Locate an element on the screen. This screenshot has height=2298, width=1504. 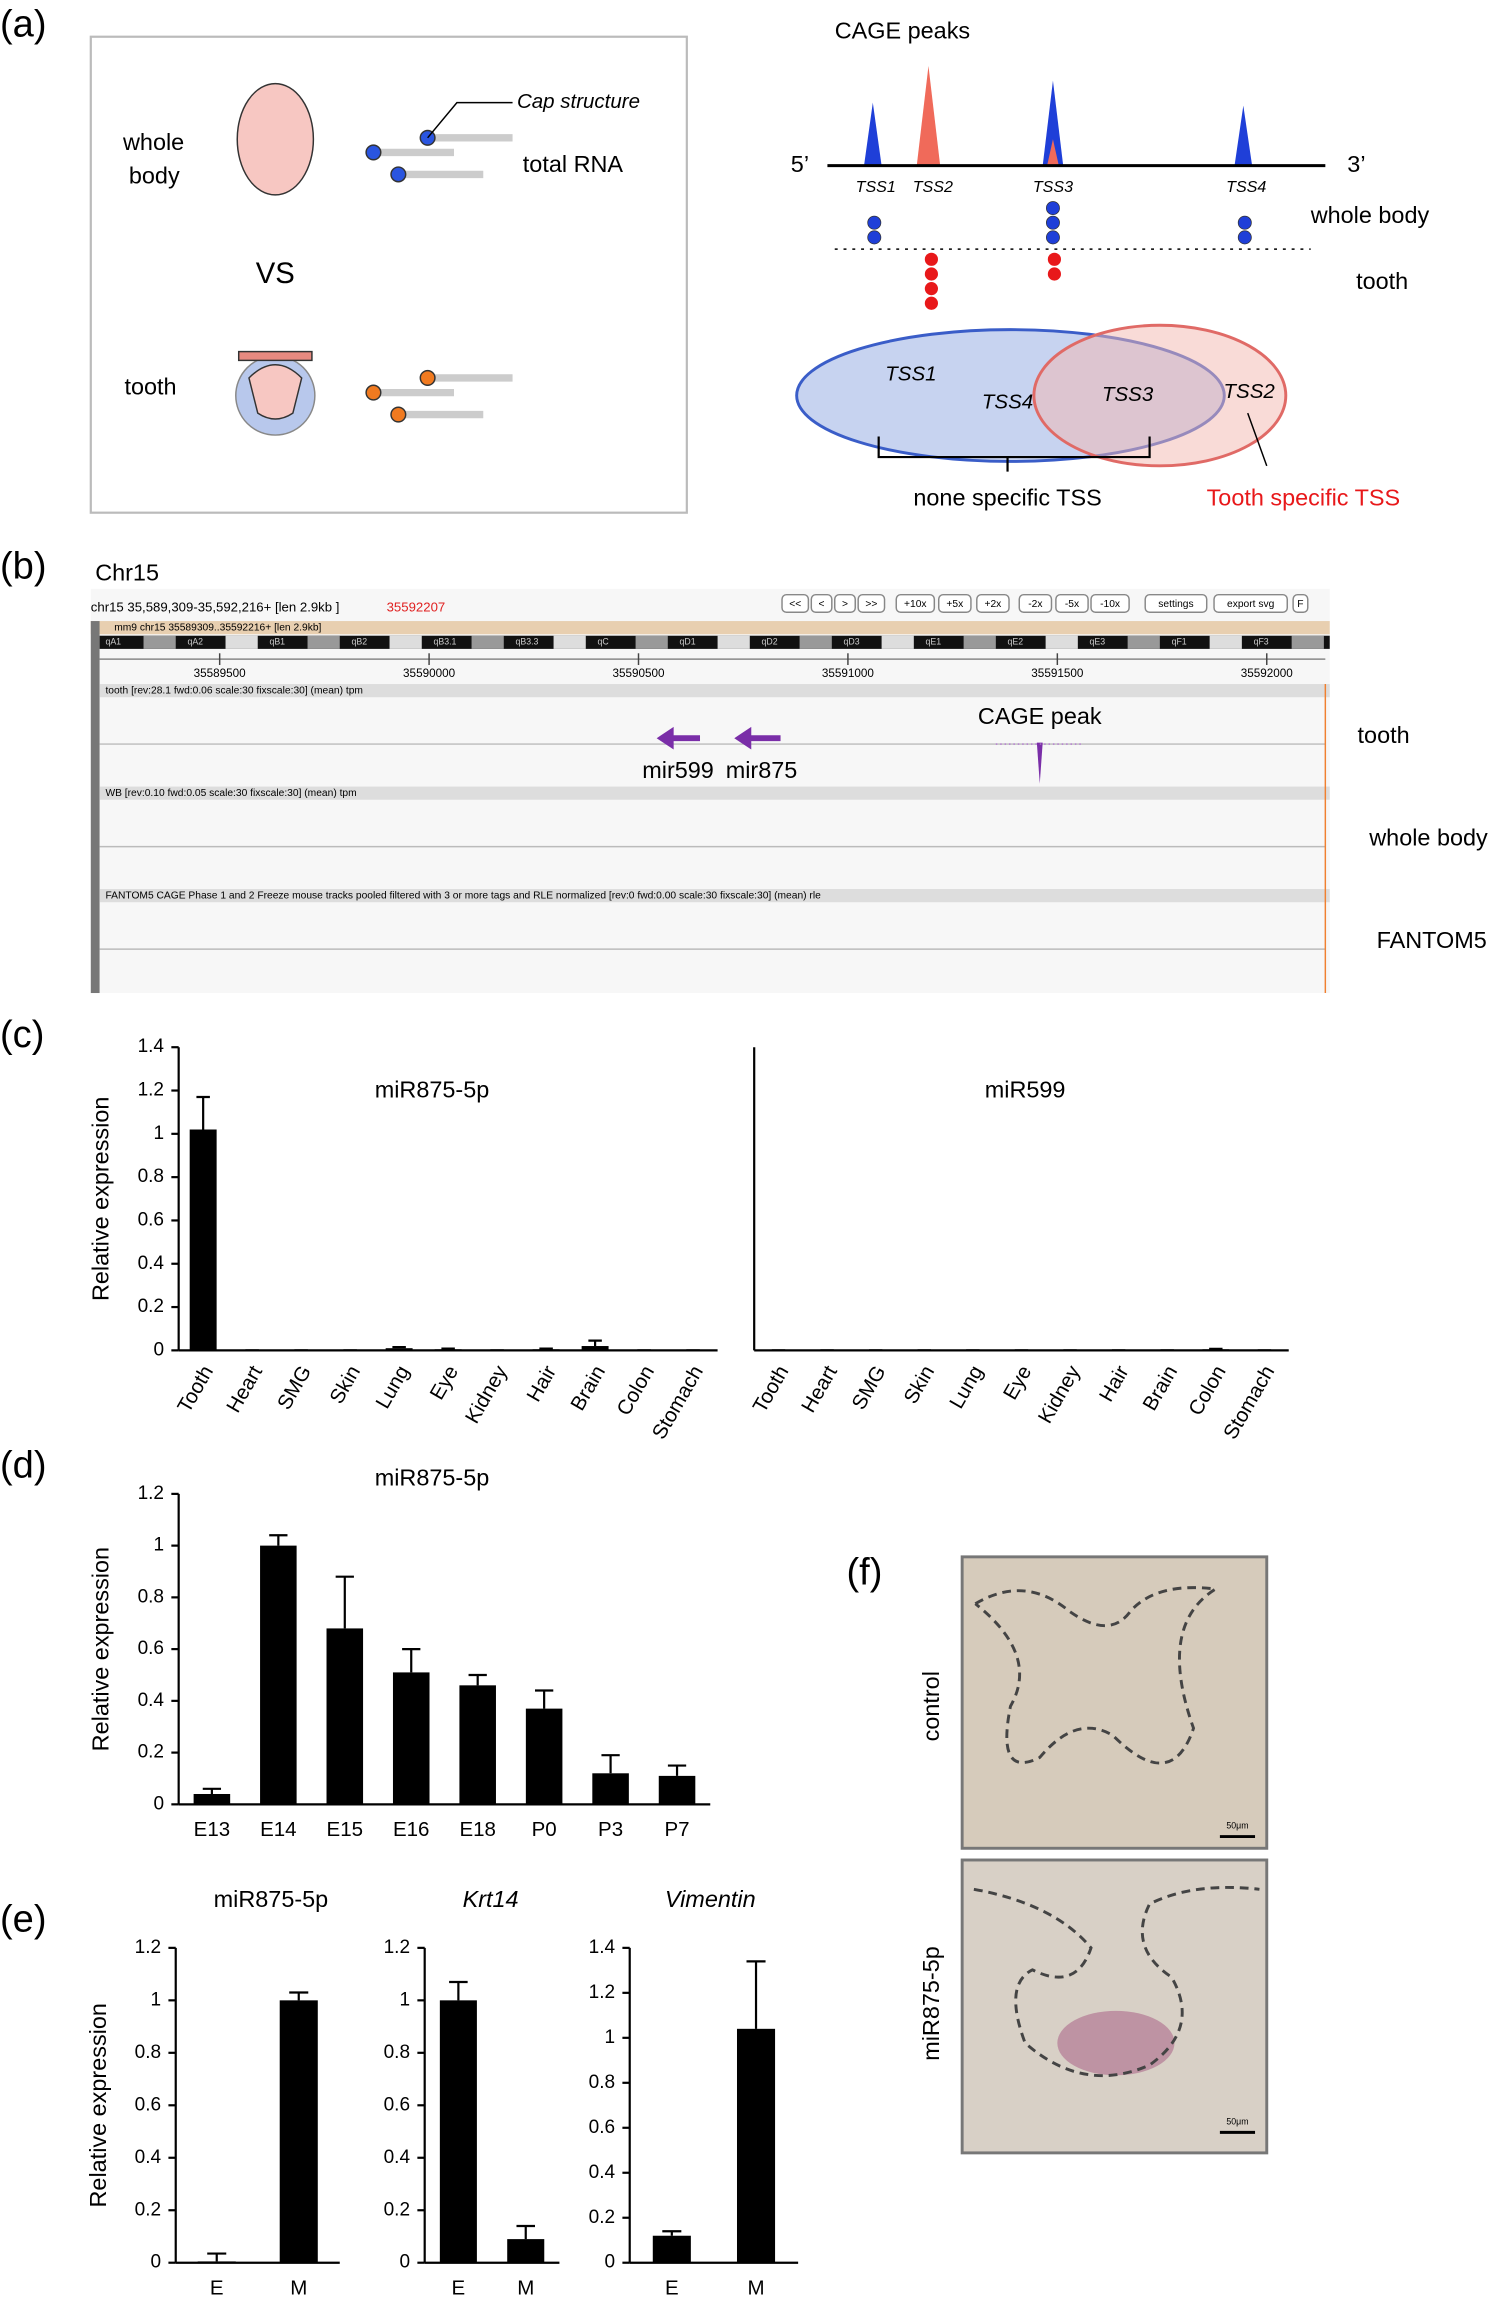
outline is located at coordinates (1097, 1675).